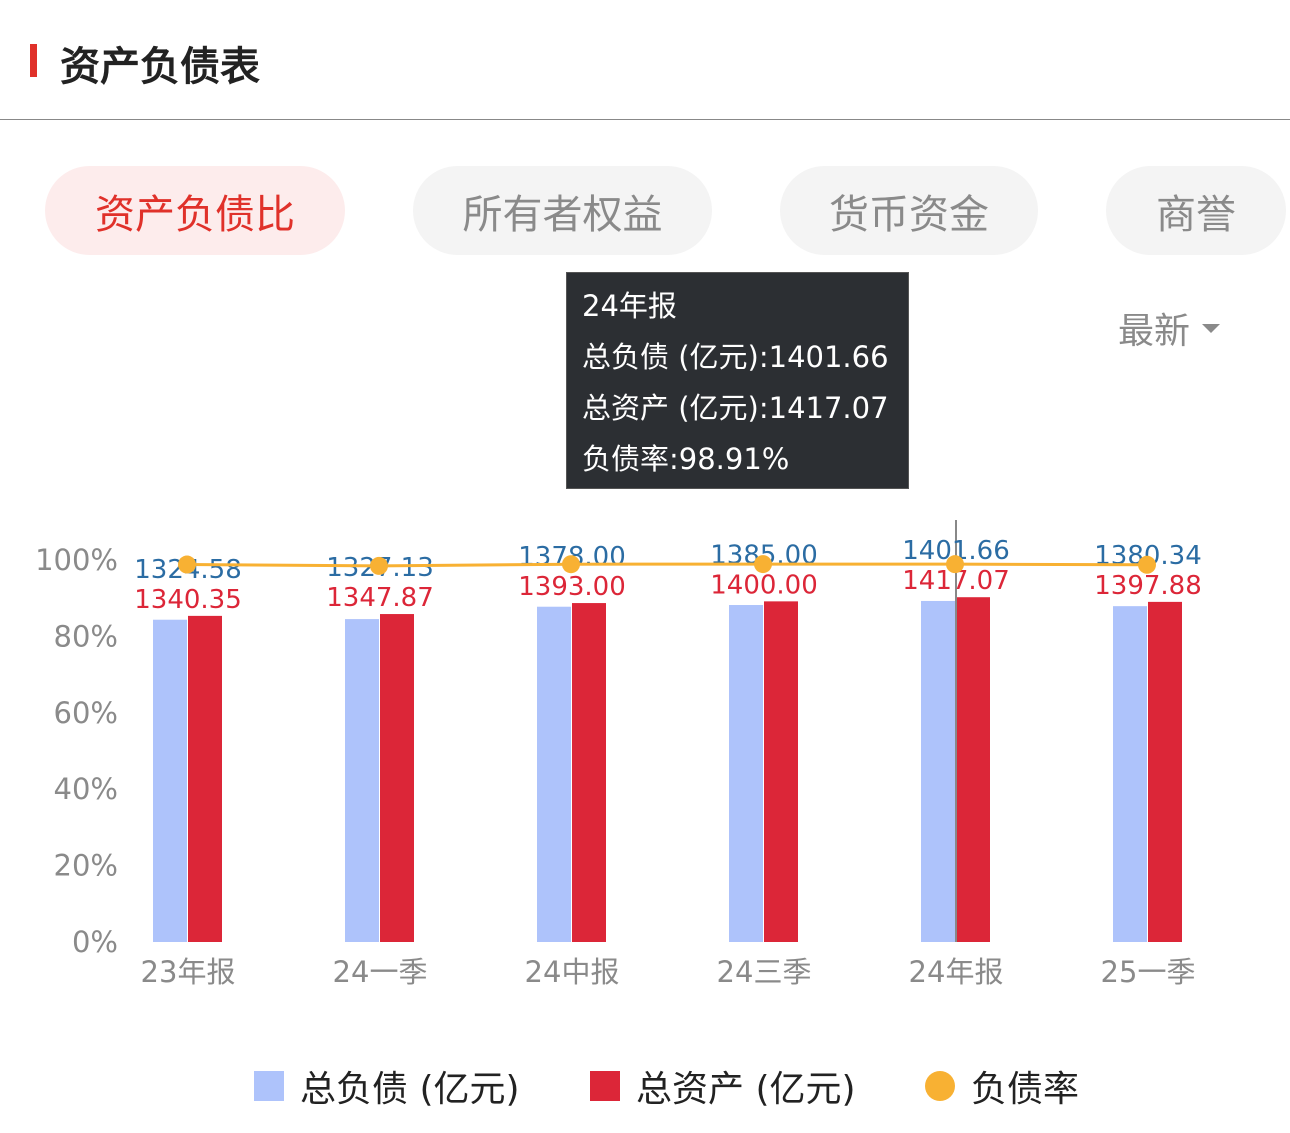  What do you see at coordinates (1154, 331) in the screenshot?
I see `period-value: 最新` at bounding box center [1154, 331].